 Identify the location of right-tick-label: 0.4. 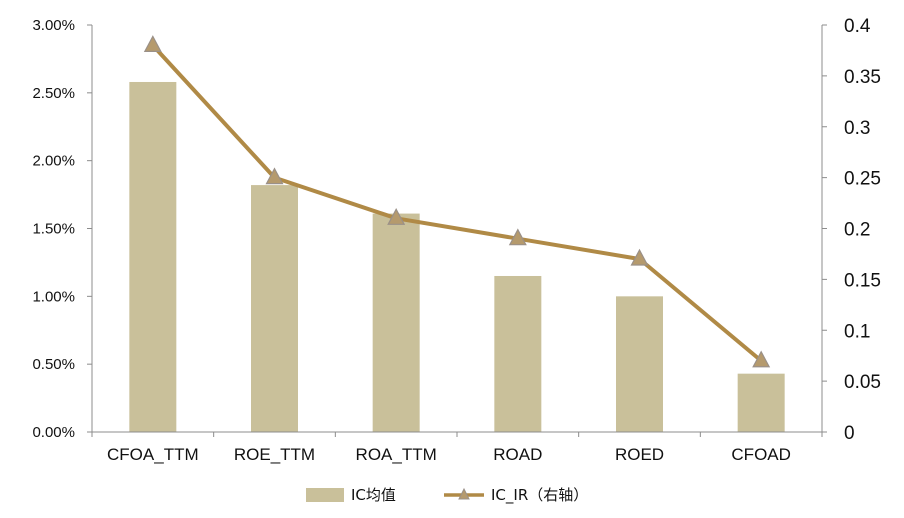
(857, 26).